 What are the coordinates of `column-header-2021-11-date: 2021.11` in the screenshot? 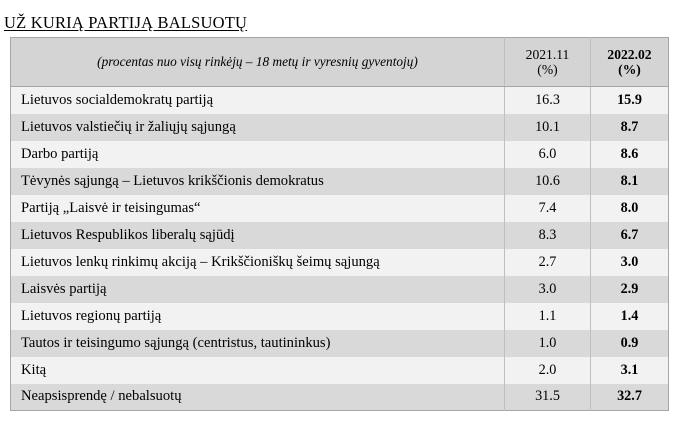 It's located at (547, 54).